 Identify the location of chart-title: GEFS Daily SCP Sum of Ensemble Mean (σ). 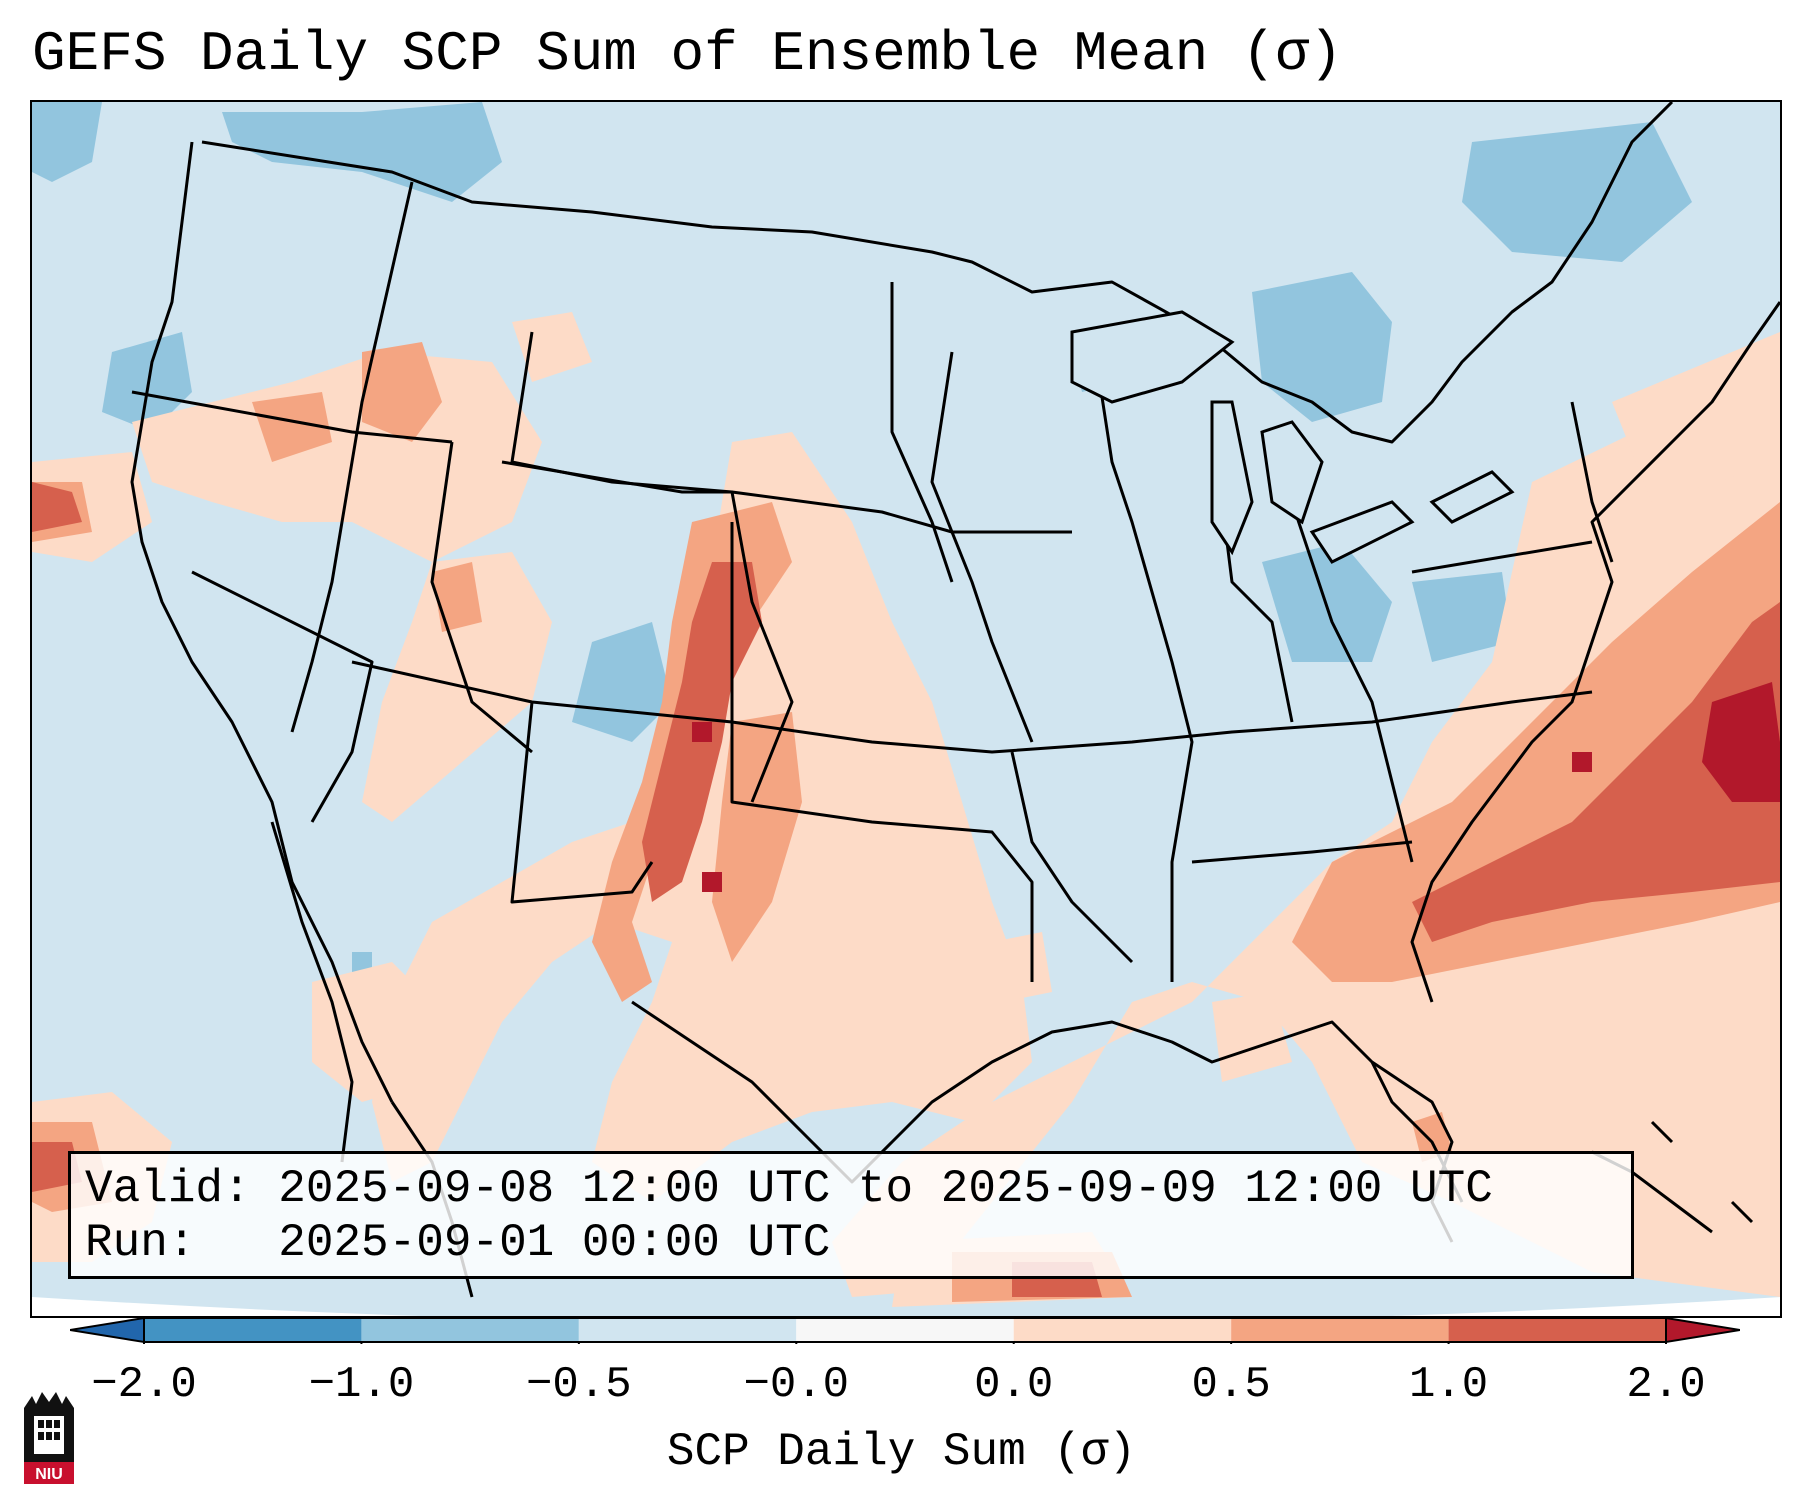
(687, 54).